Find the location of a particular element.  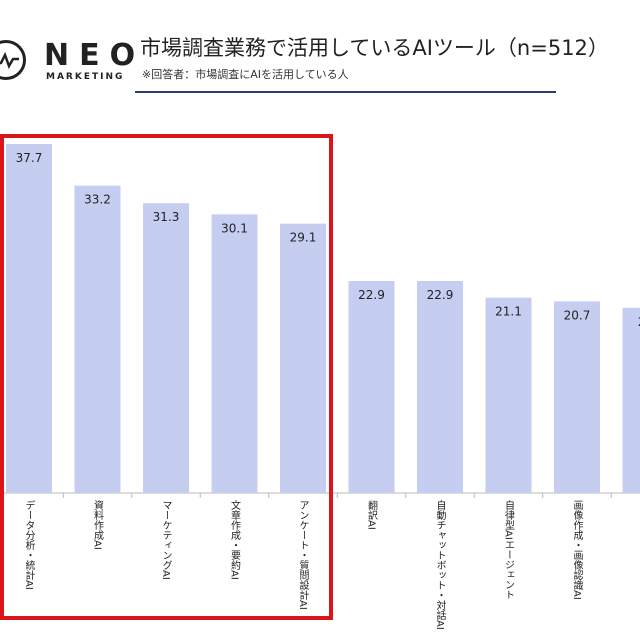

logo-wordmark: NEO is located at coordinates (95, 55).